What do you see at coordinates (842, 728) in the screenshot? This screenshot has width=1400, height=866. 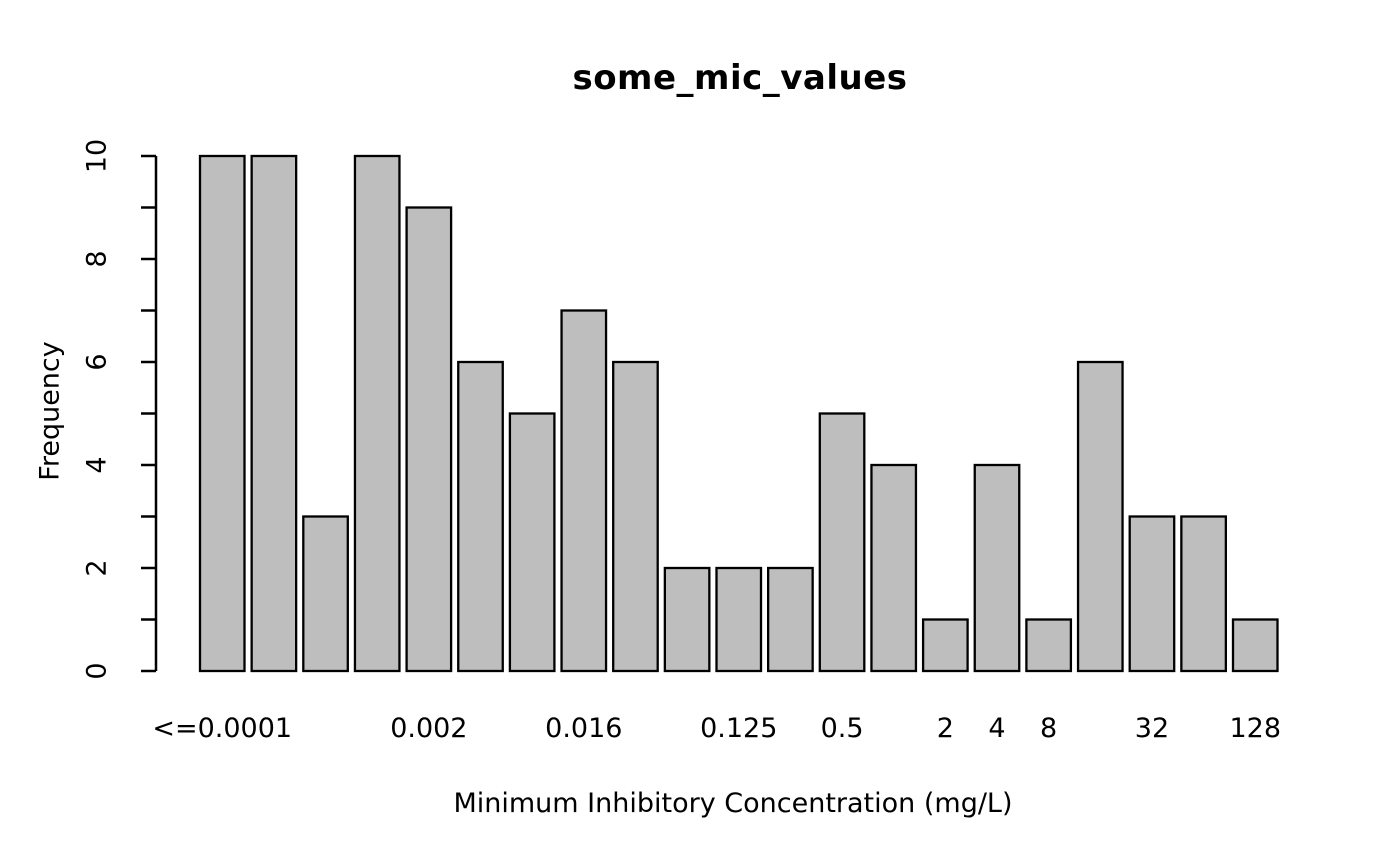 I see `x-tick-label: 0.5` at bounding box center [842, 728].